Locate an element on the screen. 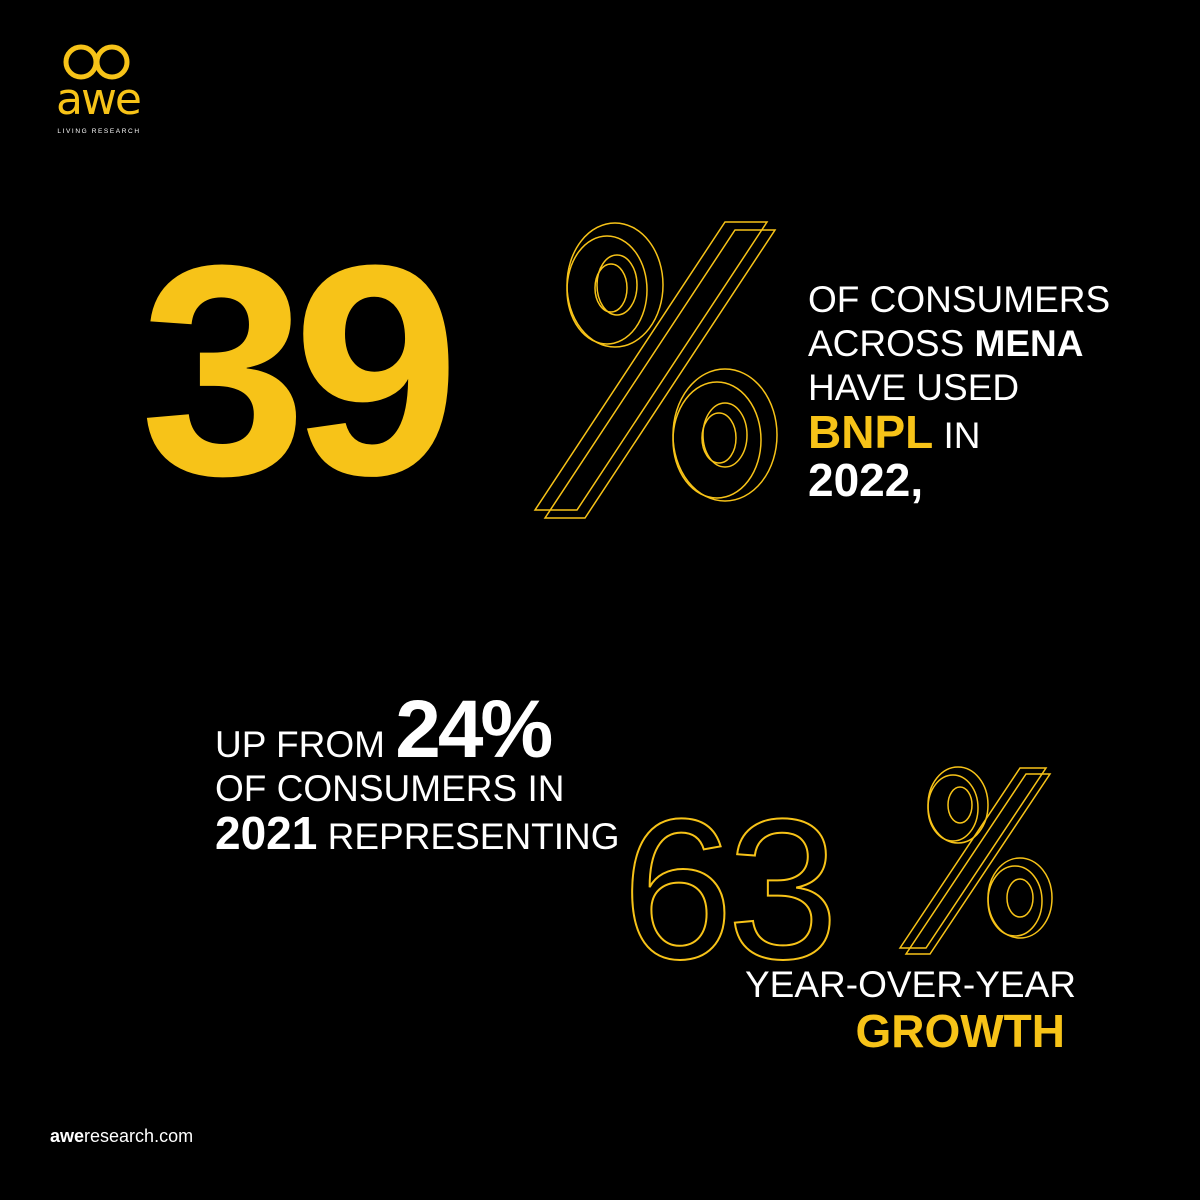 Image resolution: width=1200 pixels, height=1200 pixels. in-text: IN is located at coordinates (957, 435).